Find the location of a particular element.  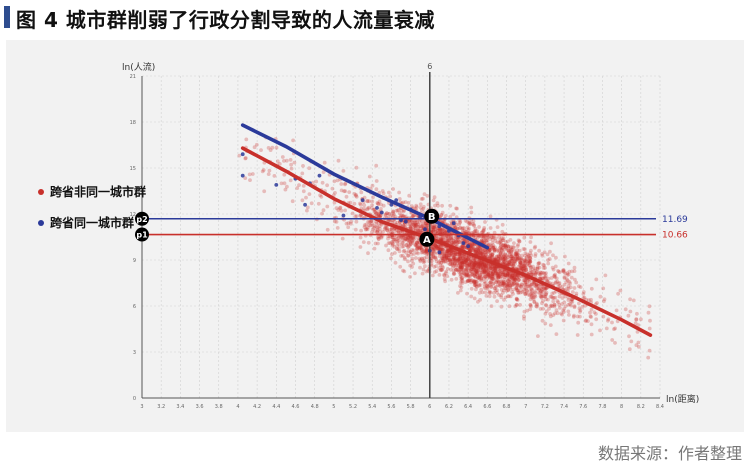

x-tick-label: 3.6 is located at coordinates (200, 407).